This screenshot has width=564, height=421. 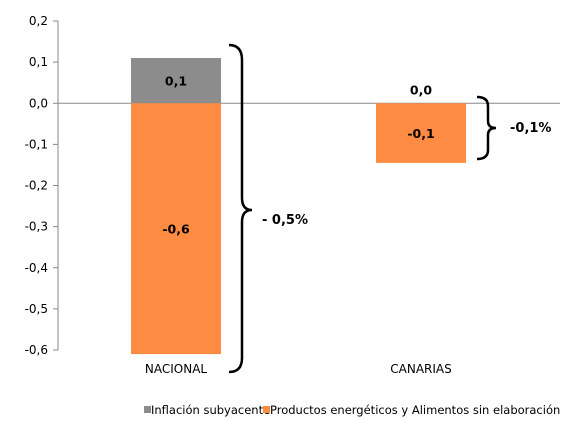 I want to click on brace-canarias, so click(x=486, y=128).